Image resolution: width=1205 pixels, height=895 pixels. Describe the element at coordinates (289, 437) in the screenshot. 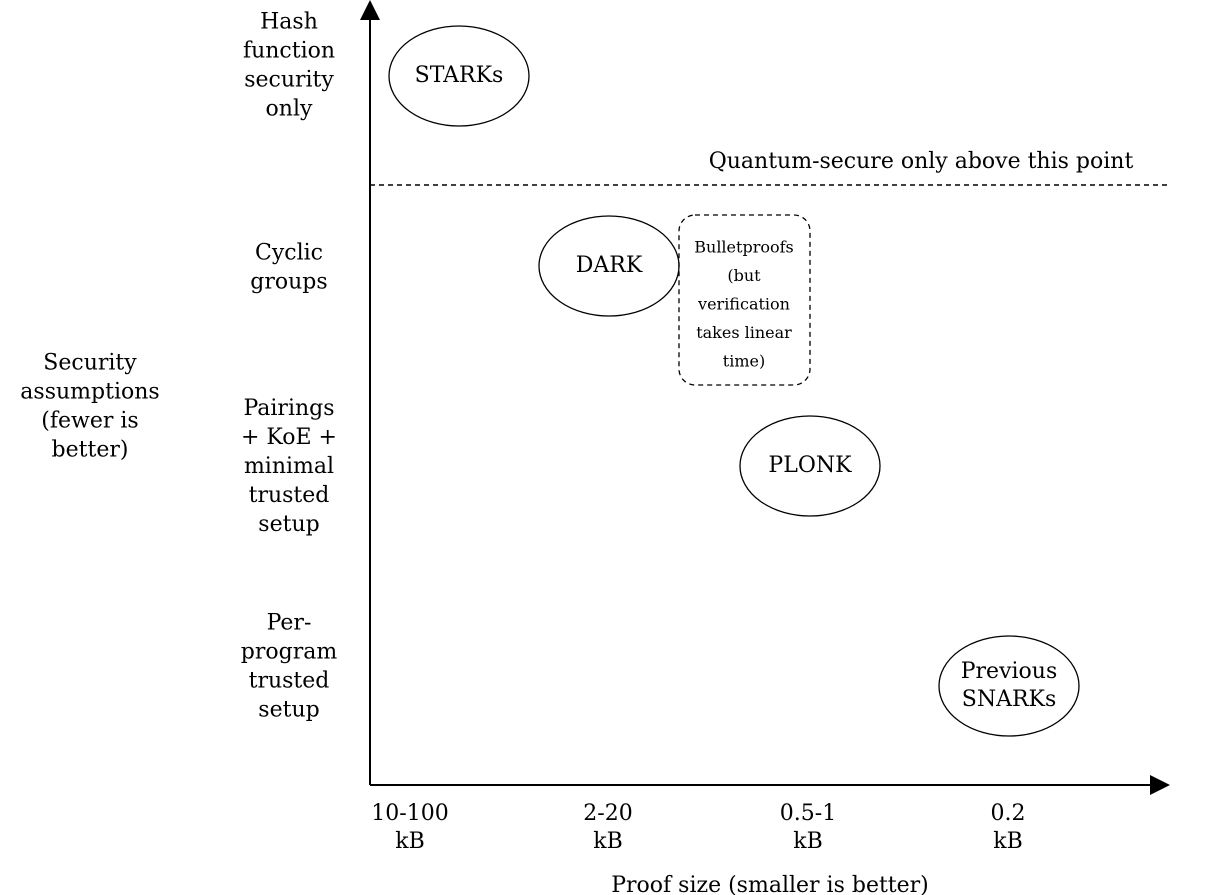

I see `y-category: + KoE +` at that location.